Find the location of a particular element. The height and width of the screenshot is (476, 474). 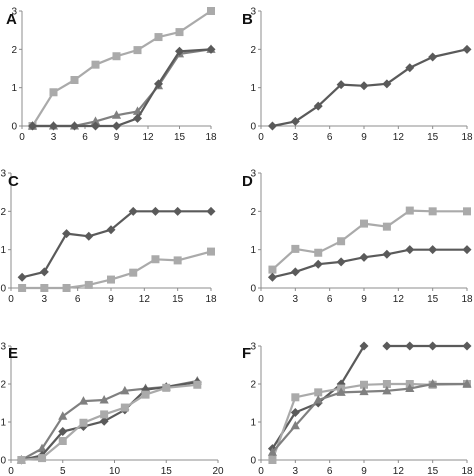

x-tick-label: 12 is located at coordinates (148, 137).